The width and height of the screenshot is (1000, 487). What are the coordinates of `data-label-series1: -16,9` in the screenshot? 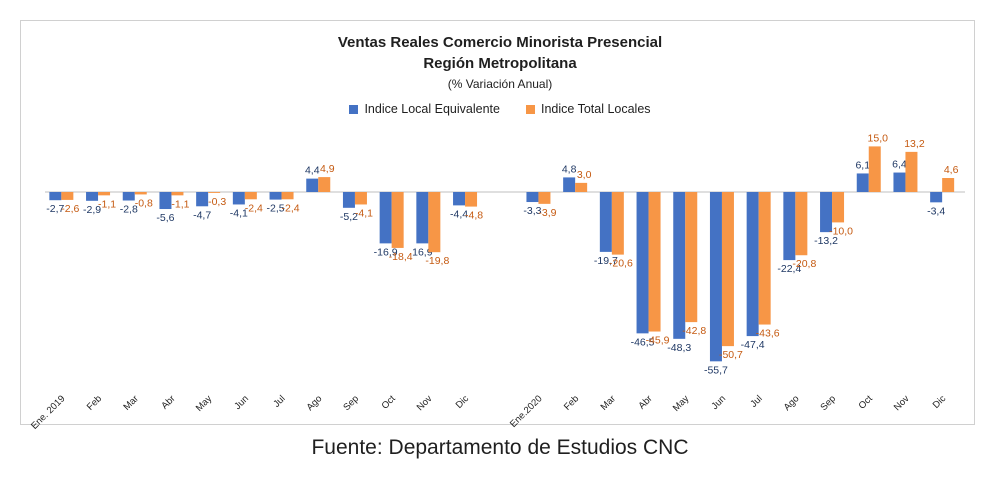 It's located at (386, 252).